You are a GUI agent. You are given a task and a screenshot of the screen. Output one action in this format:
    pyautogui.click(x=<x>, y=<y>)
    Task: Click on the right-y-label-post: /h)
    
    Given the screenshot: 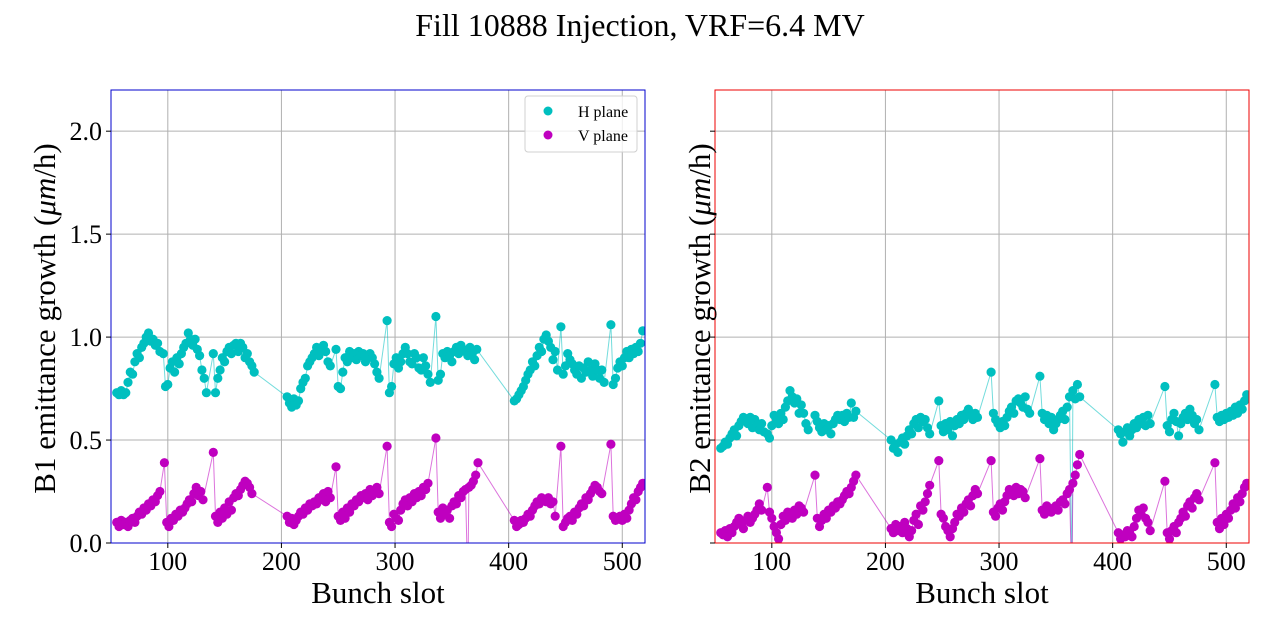 What is the action you would take?
    pyautogui.click(x=699, y=160)
    